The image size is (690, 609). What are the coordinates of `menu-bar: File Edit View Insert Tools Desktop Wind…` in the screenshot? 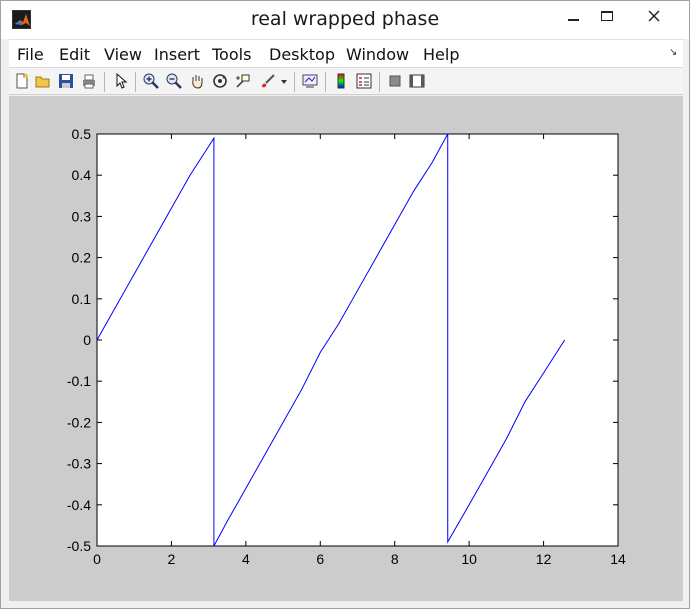 It's located at (346, 53).